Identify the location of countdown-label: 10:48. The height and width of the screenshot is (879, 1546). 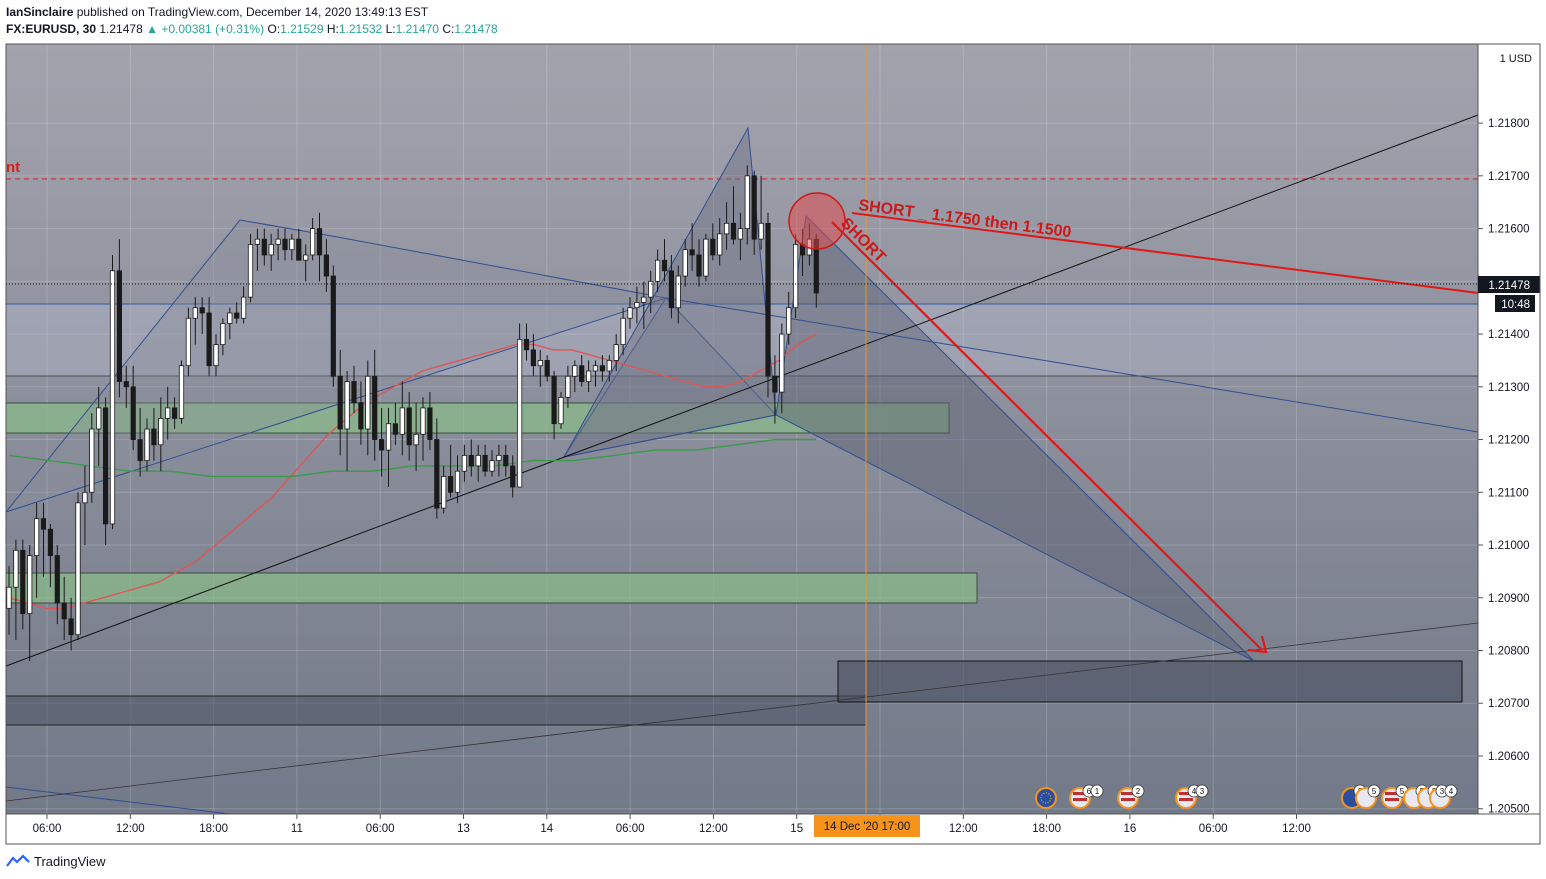
(1515, 305).